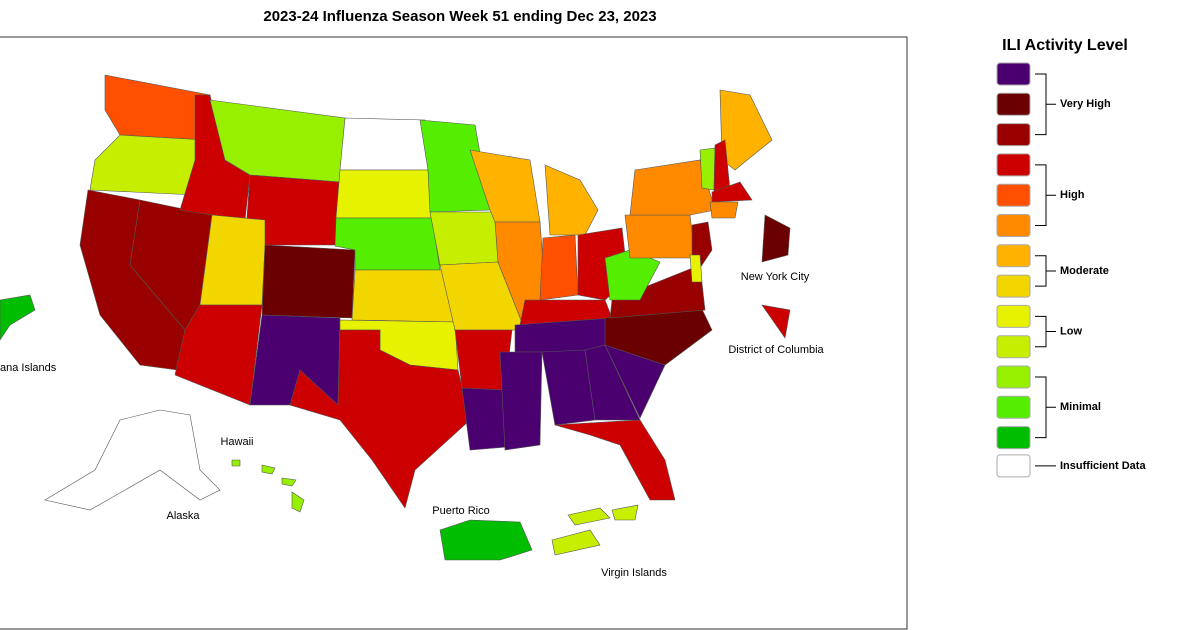 Image resolution: width=1200 pixels, height=630 pixels. I want to click on legend-label: Very High, so click(1085, 104).